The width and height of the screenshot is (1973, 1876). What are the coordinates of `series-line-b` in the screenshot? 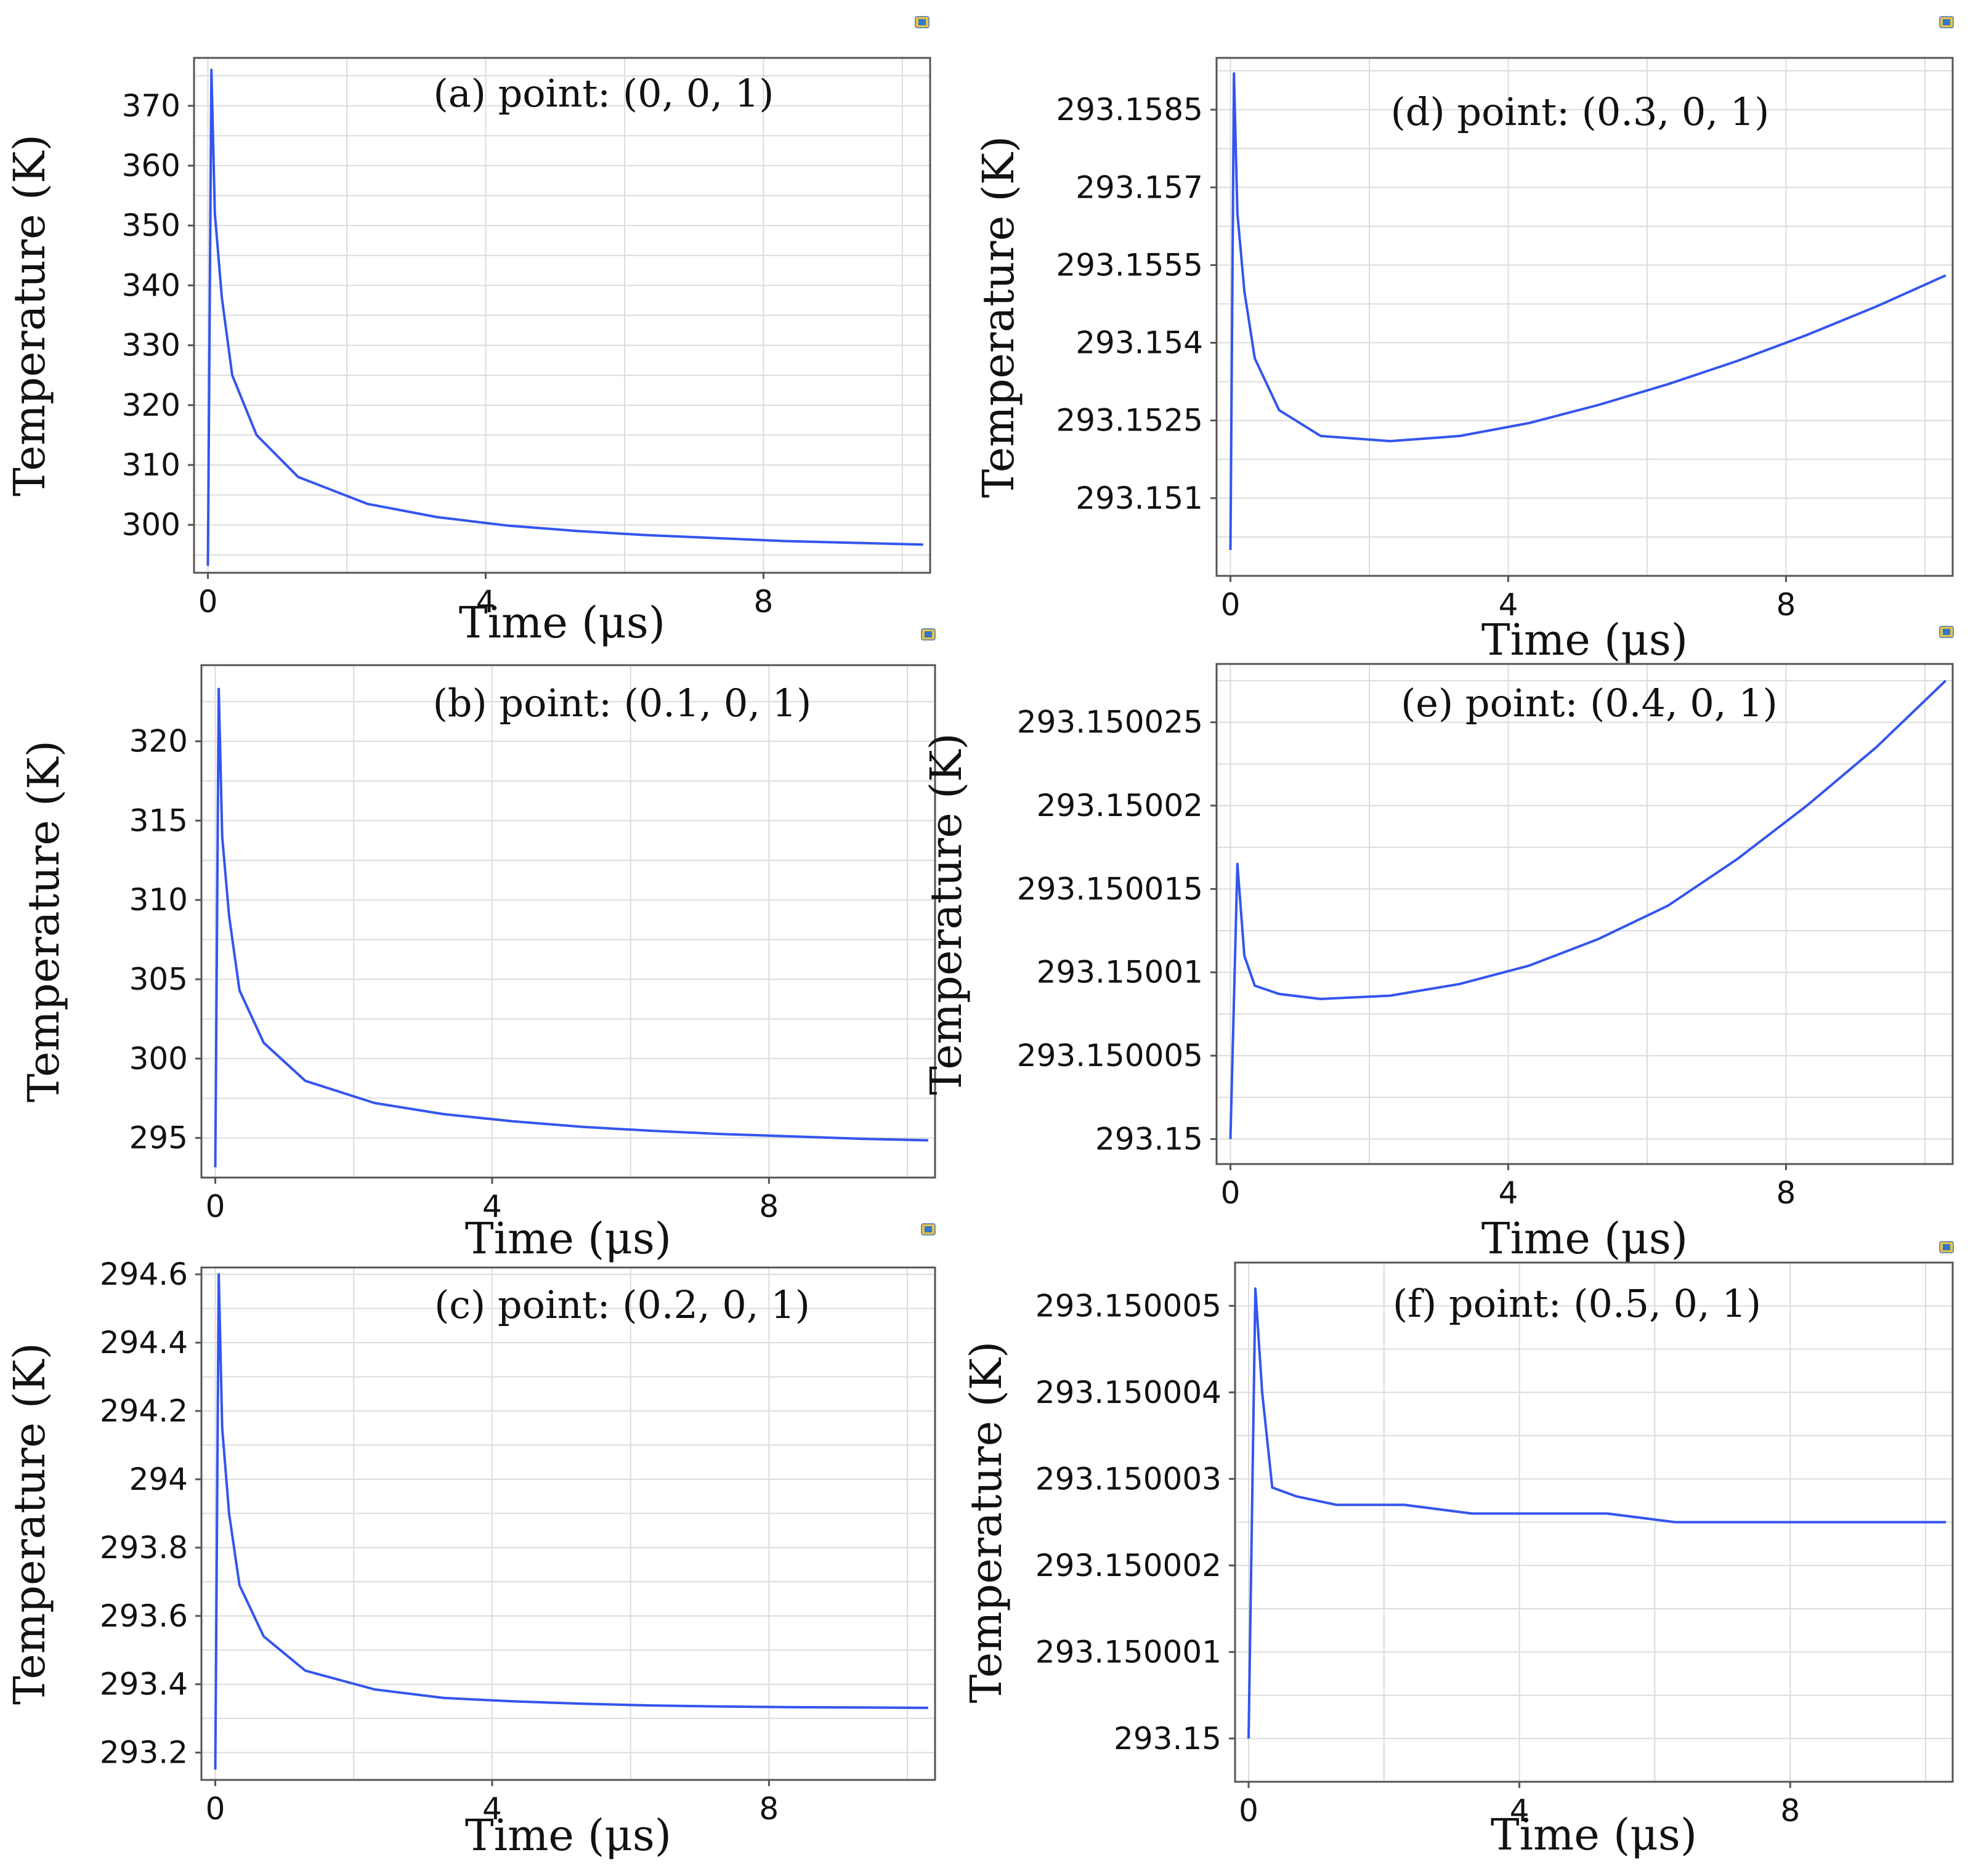 It's located at (571, 927).